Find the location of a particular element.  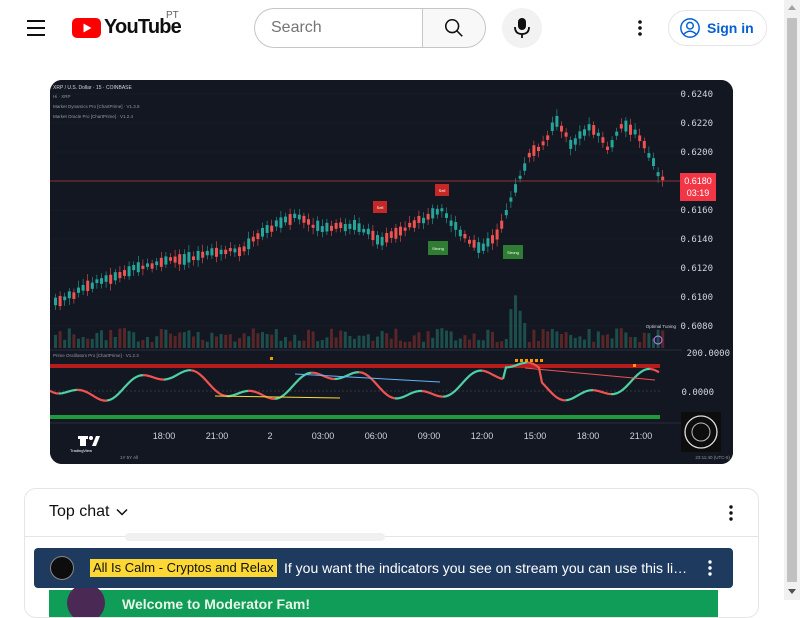

menu-icon is located at coordinates (36, 28).